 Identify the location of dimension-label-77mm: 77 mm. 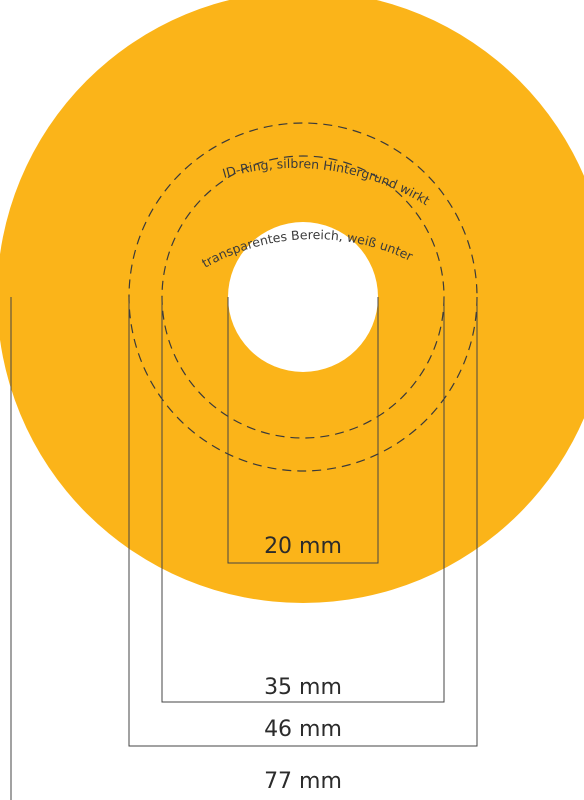
(303, 781).